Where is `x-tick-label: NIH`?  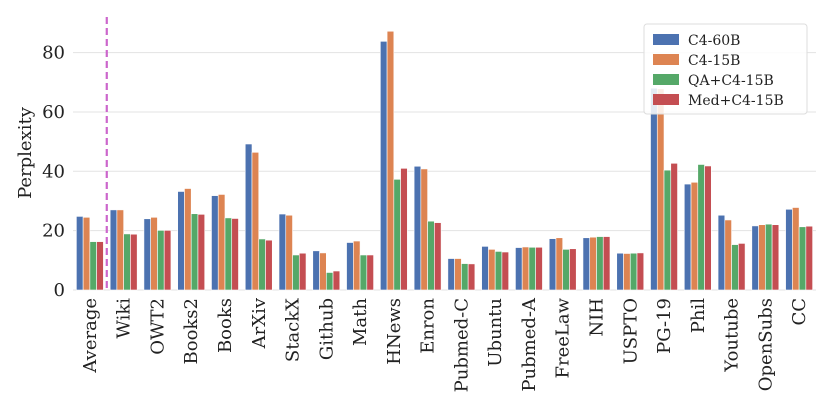
x-tick-label: NIH is located at coordinates (596, 317).